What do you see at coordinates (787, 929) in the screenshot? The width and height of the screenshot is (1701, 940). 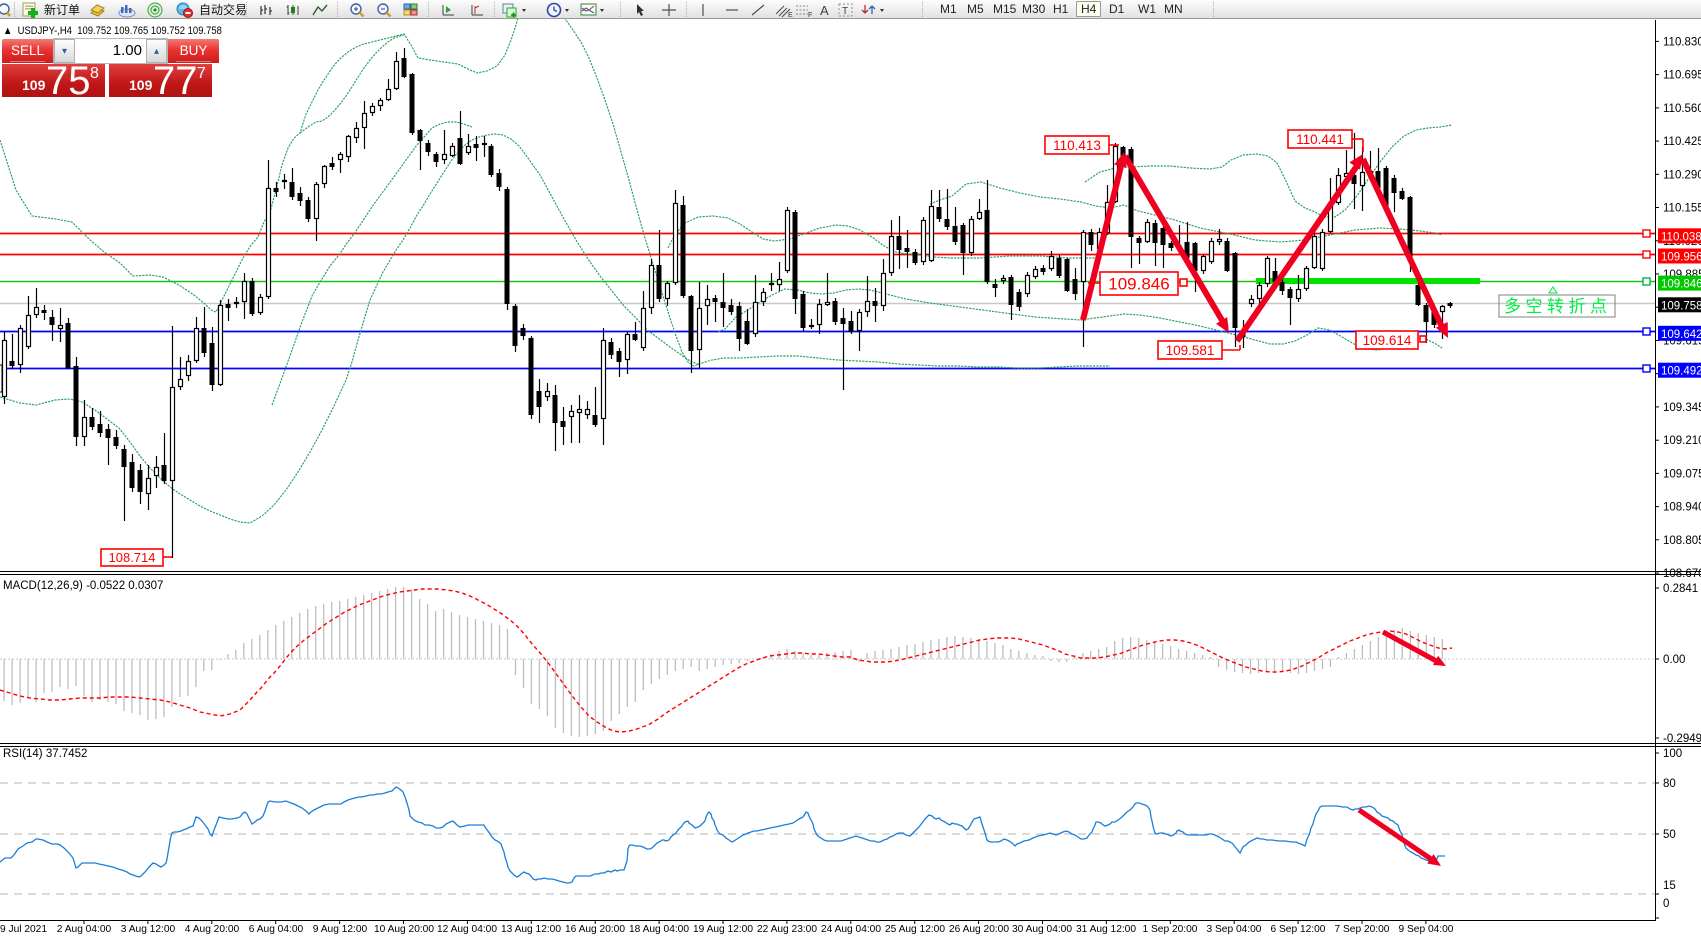 I see `svg-text: 22 Aug 23:00` at bounding box center [787, 929].